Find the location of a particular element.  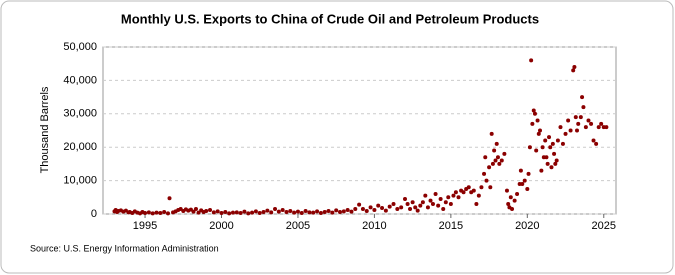

x-tick-label: 2010 is located at coordinates (374, 226).